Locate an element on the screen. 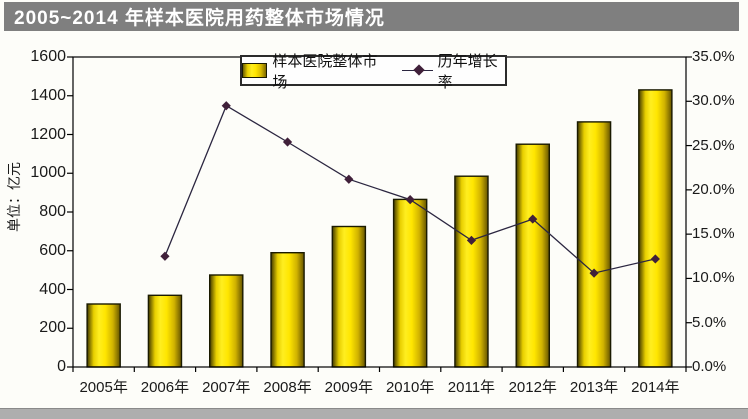 Image resolution: width=748 pixels, height=419 pixels. right-axis-tick-label: 25.0% is located at coordinates (713, 145).